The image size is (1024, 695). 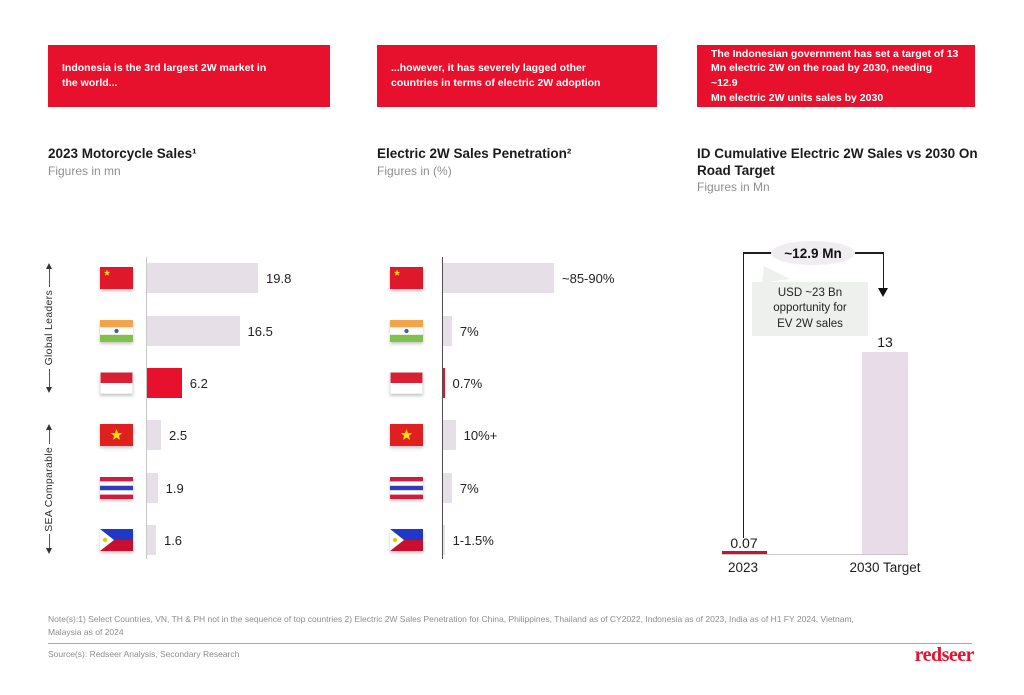 What do you see at coordinates (193, 331) in the screenshot?
I see `bar-india-sales` at bounding box center [193, 331].